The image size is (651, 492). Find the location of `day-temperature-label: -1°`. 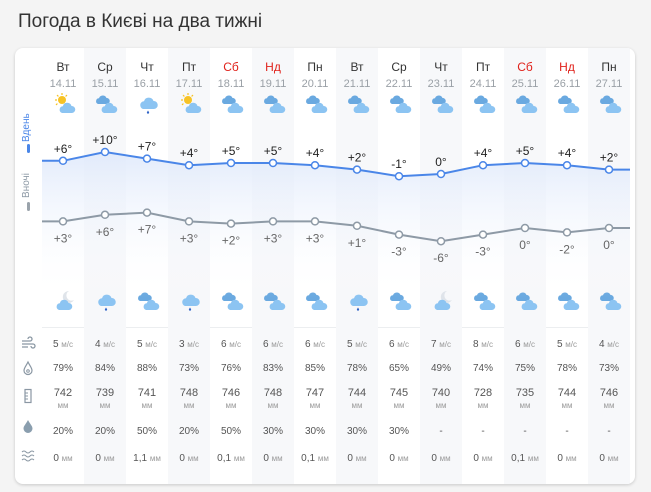

day-temperature-label: -1° is located at coordinates (399, 164).